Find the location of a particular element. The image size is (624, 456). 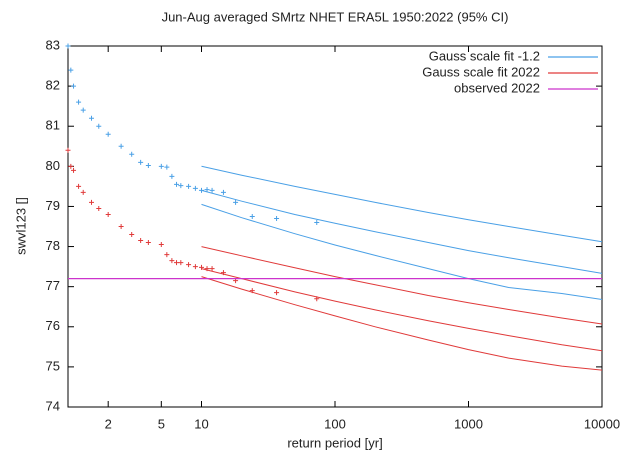

y-axis-label: swvl123 [] is located at coordinates (20, 226).